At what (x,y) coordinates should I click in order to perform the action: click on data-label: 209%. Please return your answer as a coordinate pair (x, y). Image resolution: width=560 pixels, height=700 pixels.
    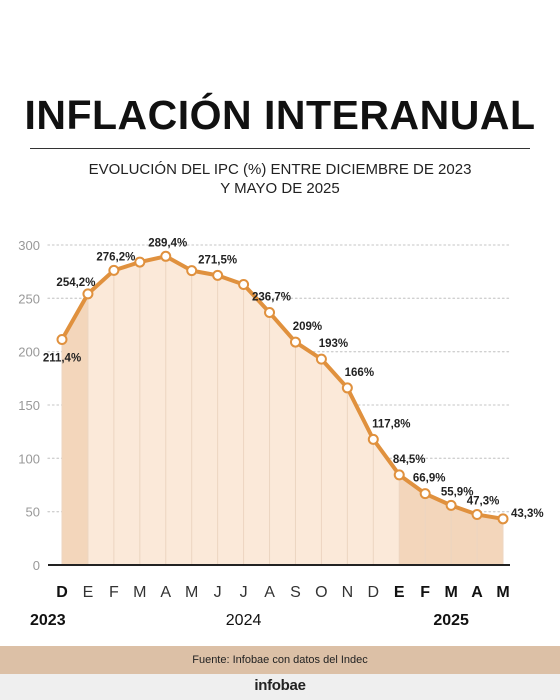
    Looking at the image, I should click on (307, 327).